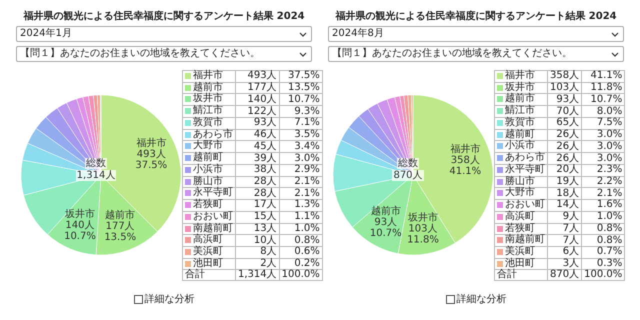  I want to click on text: 122人 9.3%, so click(284, 111).